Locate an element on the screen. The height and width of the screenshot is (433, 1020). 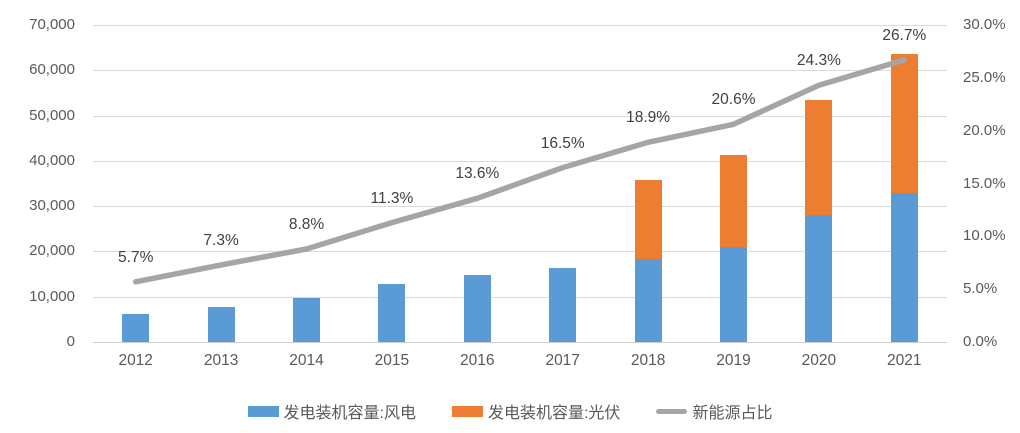
x-axis-category-label: 2019 is located at coordinates (733, 360).